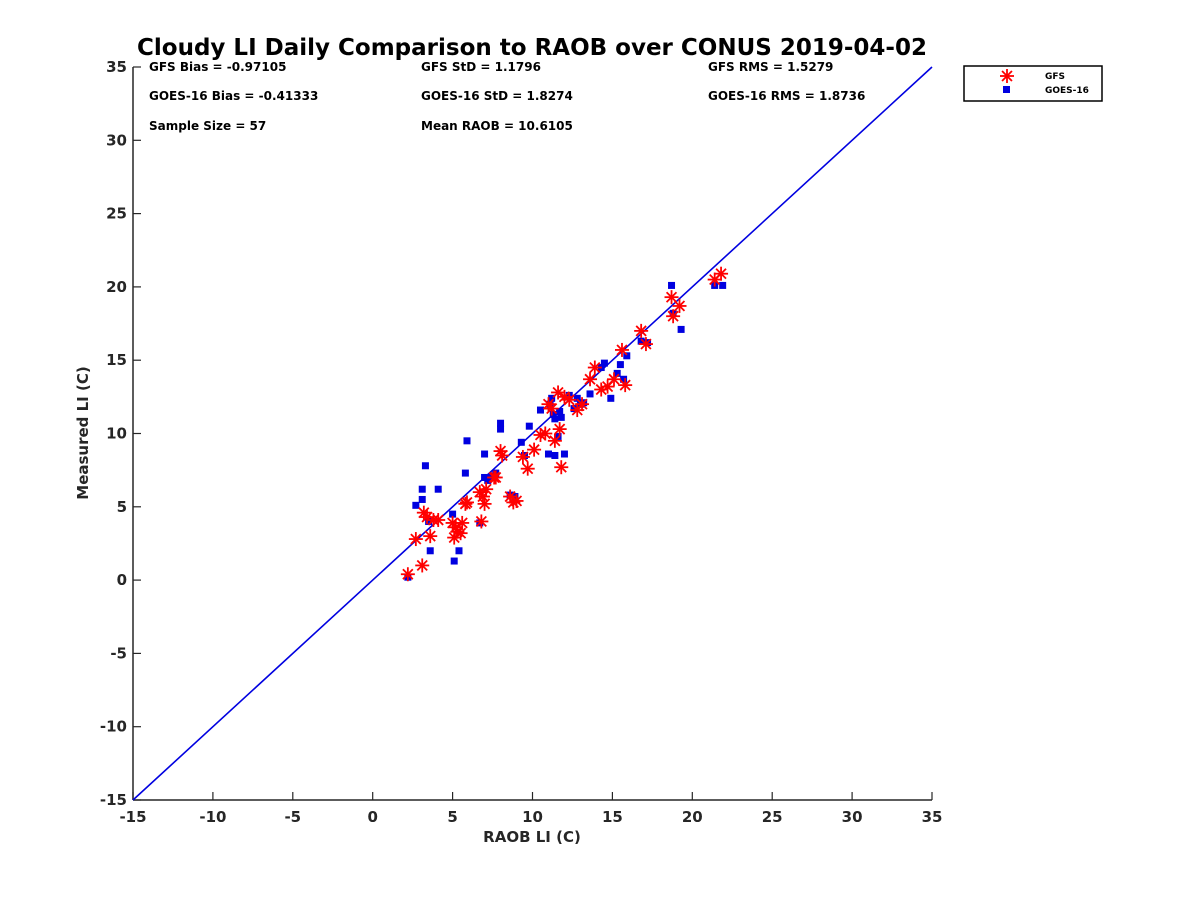 The height and width of the screenshot is (900, 1200). What do you see at coordinates (116, 360) in the screenshot?
I see `y-tick-label: 15` at bounding box center [116, 360].